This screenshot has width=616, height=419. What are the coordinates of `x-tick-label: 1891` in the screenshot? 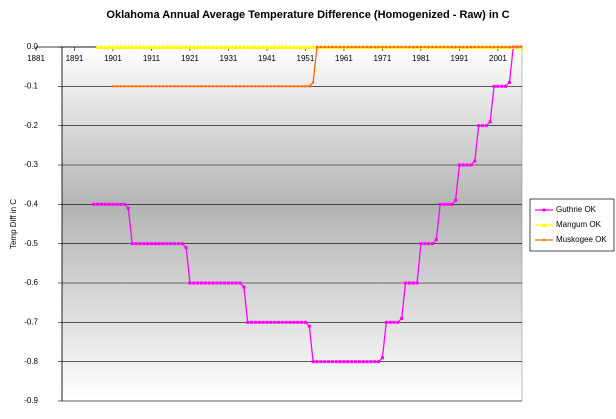 It's located at (75, 58).